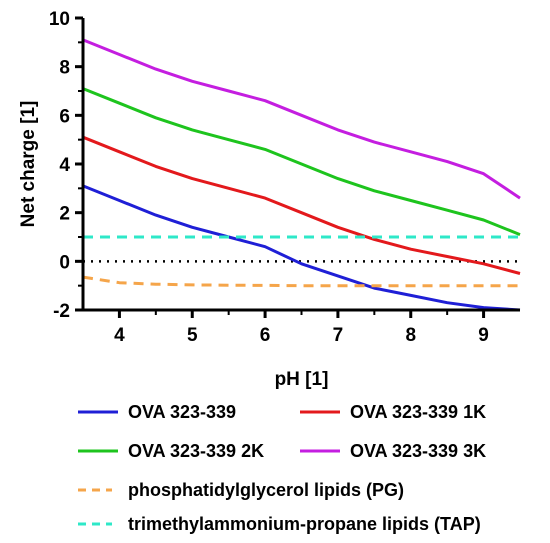 The image size is (550, 543). What do you see at coordinates (410, 335) in the screenshot?
I see `x-tick-label: 8` at bounding box center [410, 335].